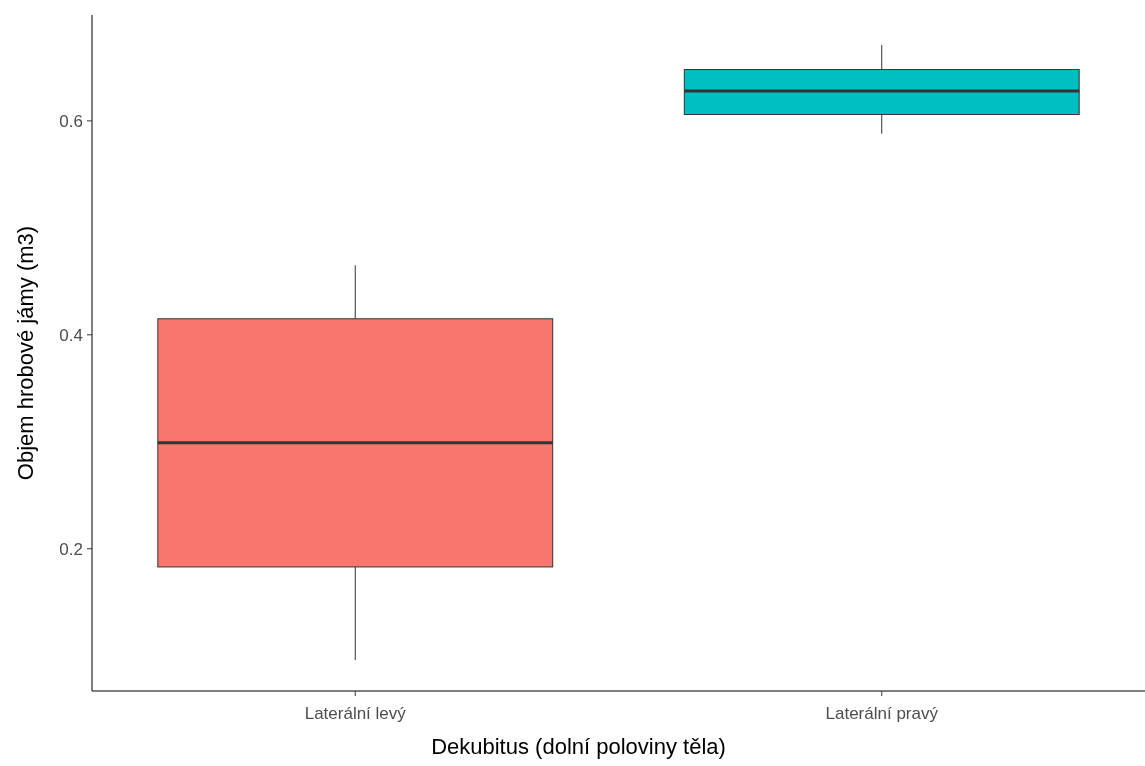  What do you see at coordinates (882, 713) in the screenshot?
I see `x-tick-label: Laterální pravý` at bounding box center [882, 713].